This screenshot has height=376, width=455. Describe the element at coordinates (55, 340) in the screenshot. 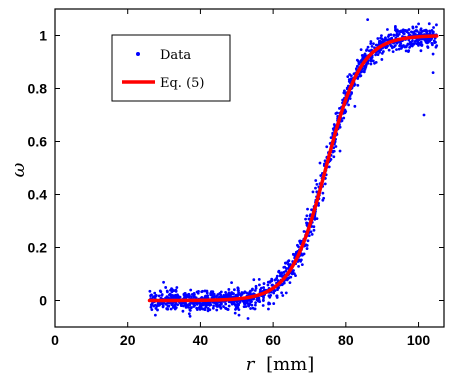

I see `x-tick-label: 0` at that location.